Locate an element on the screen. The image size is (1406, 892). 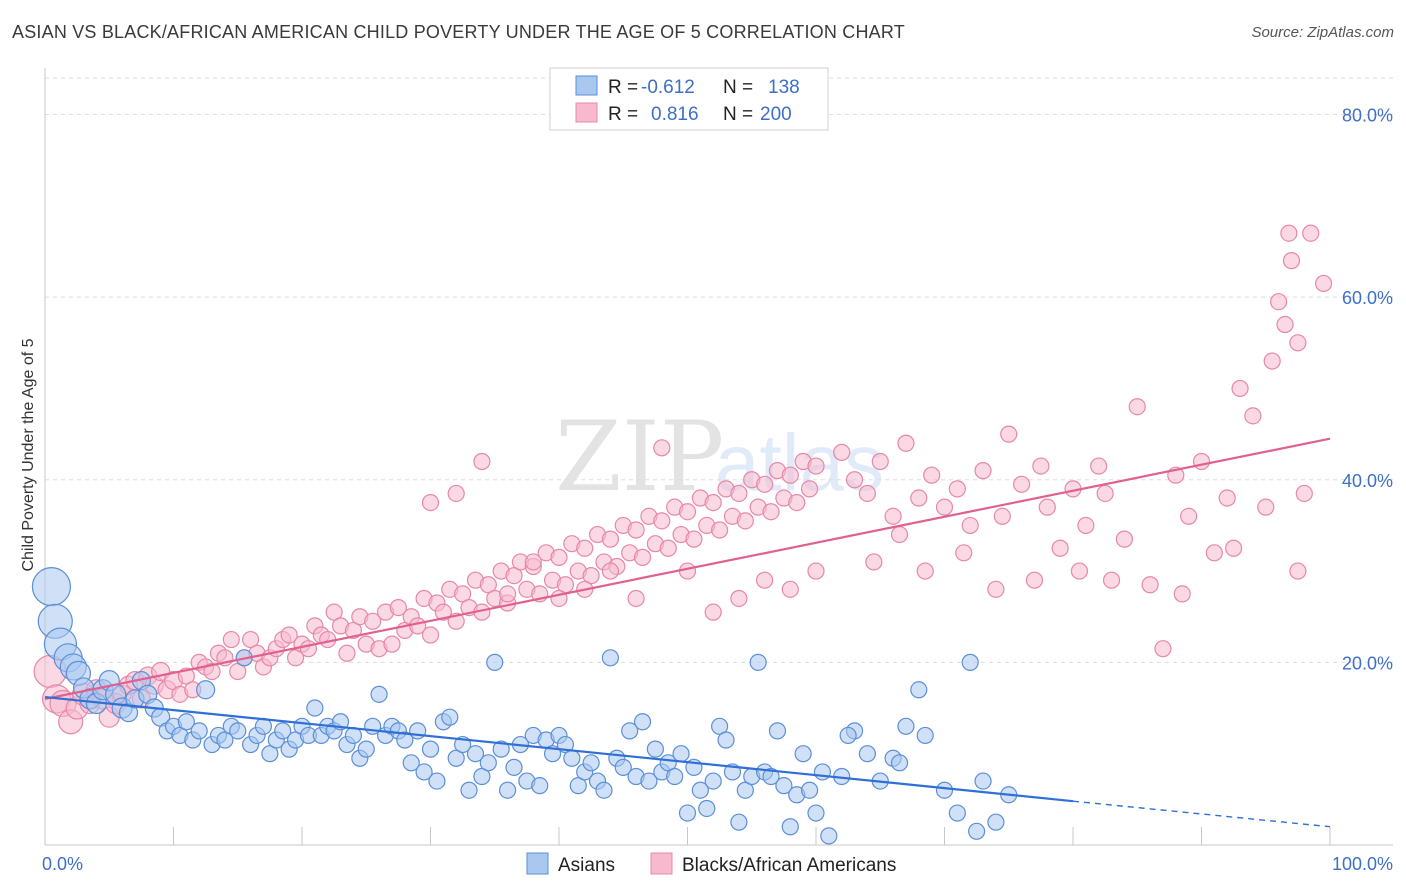
stats-black-r-label: R = is located at coordinates (623, 114).